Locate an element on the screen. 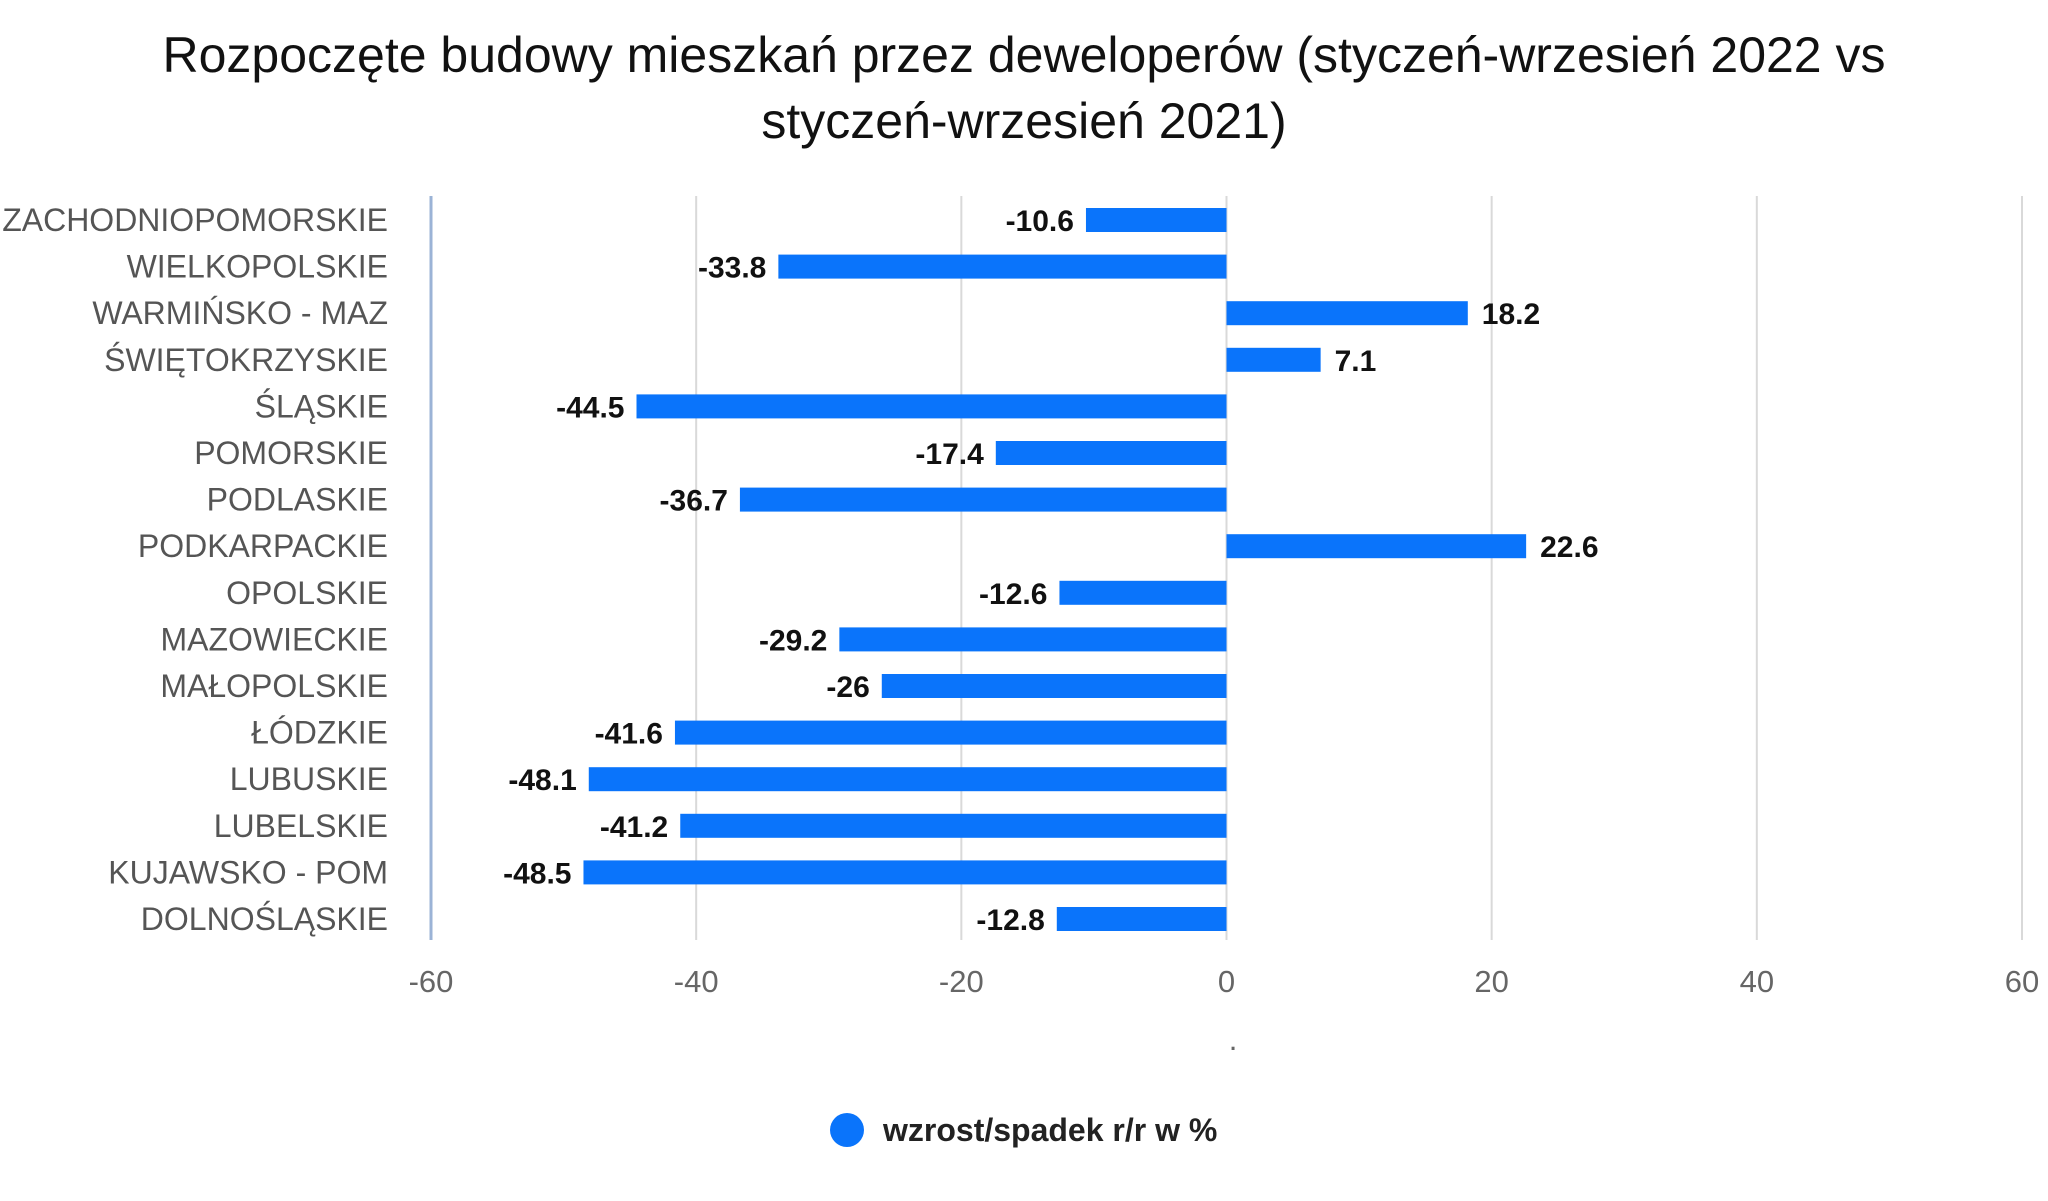 The height and width of the screenshot is (1201, 2048). data-label: -48.5 is located at coordinates (537, 873).